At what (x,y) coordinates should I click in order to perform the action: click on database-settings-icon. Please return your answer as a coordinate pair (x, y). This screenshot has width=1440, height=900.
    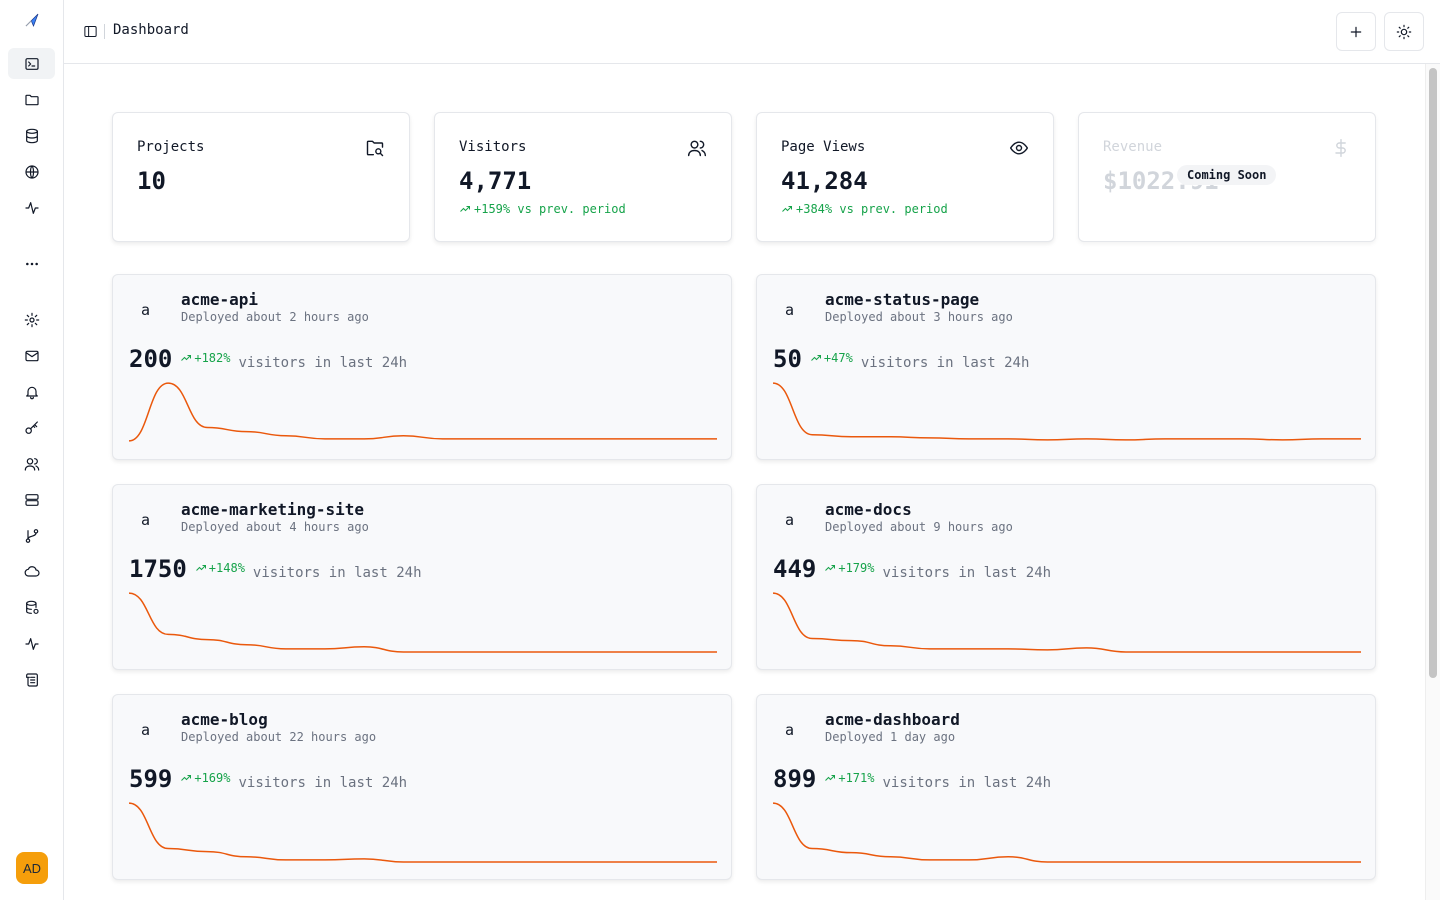
    Looking at the image, I should click on (32, 607).